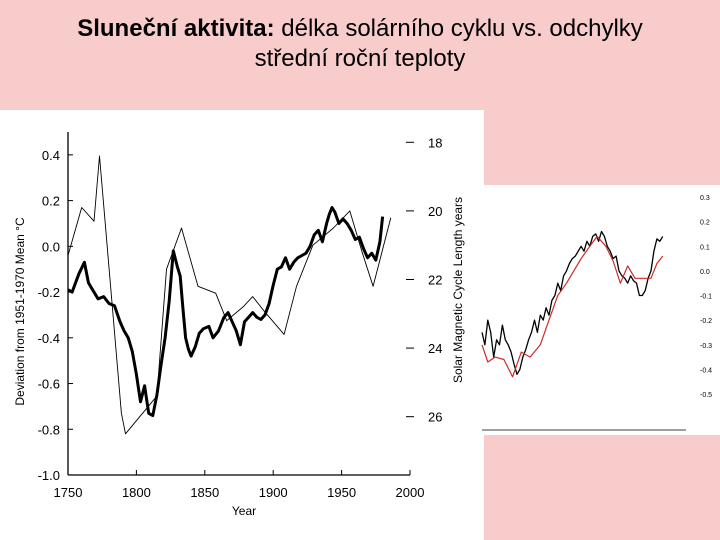 Image resolution: width=720 pixels, height=540 pixels. Describe the element at coordinates (705, 223) in the screenshot. I see `inset-y-tick-label: 0.2` at that location.